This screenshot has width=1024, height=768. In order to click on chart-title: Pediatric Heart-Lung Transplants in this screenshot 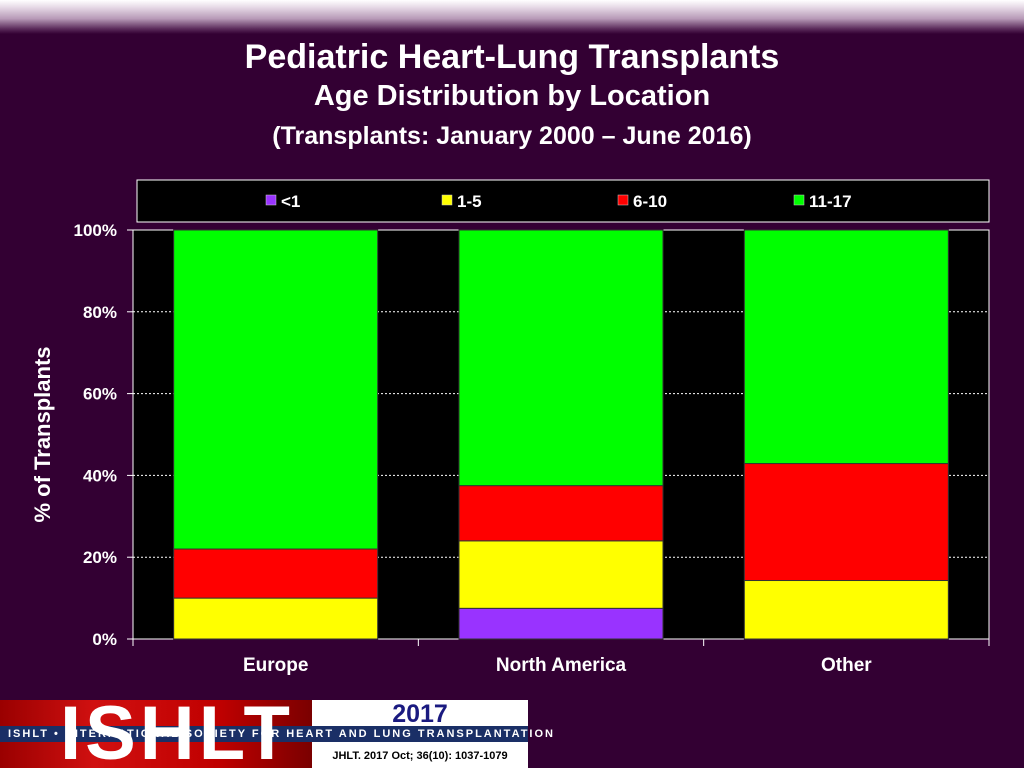, I will do `click(512, 57)`.